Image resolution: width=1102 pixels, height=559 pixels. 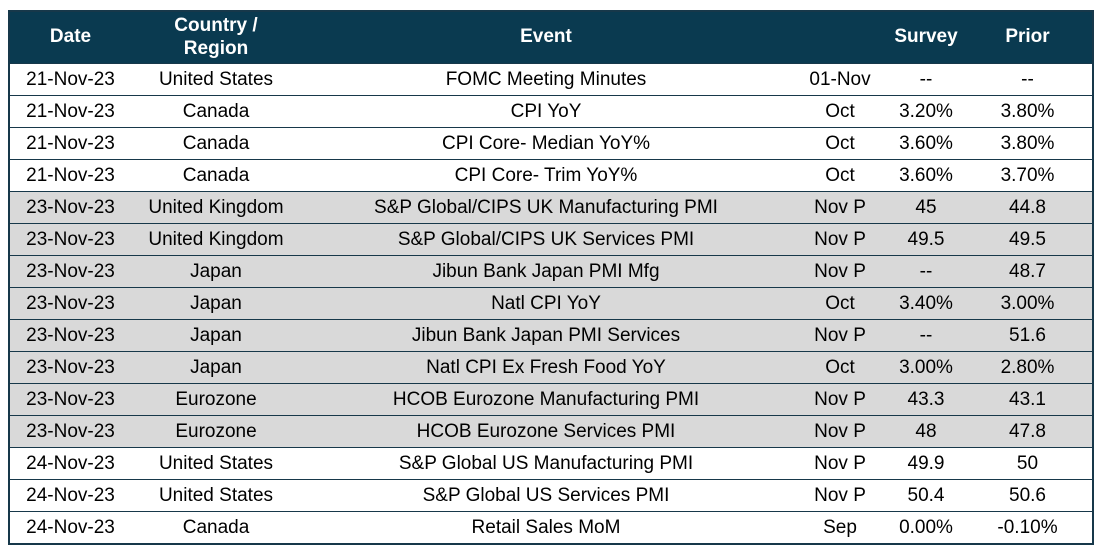 I want to click on column-header-period, so click(x=840, y=37).